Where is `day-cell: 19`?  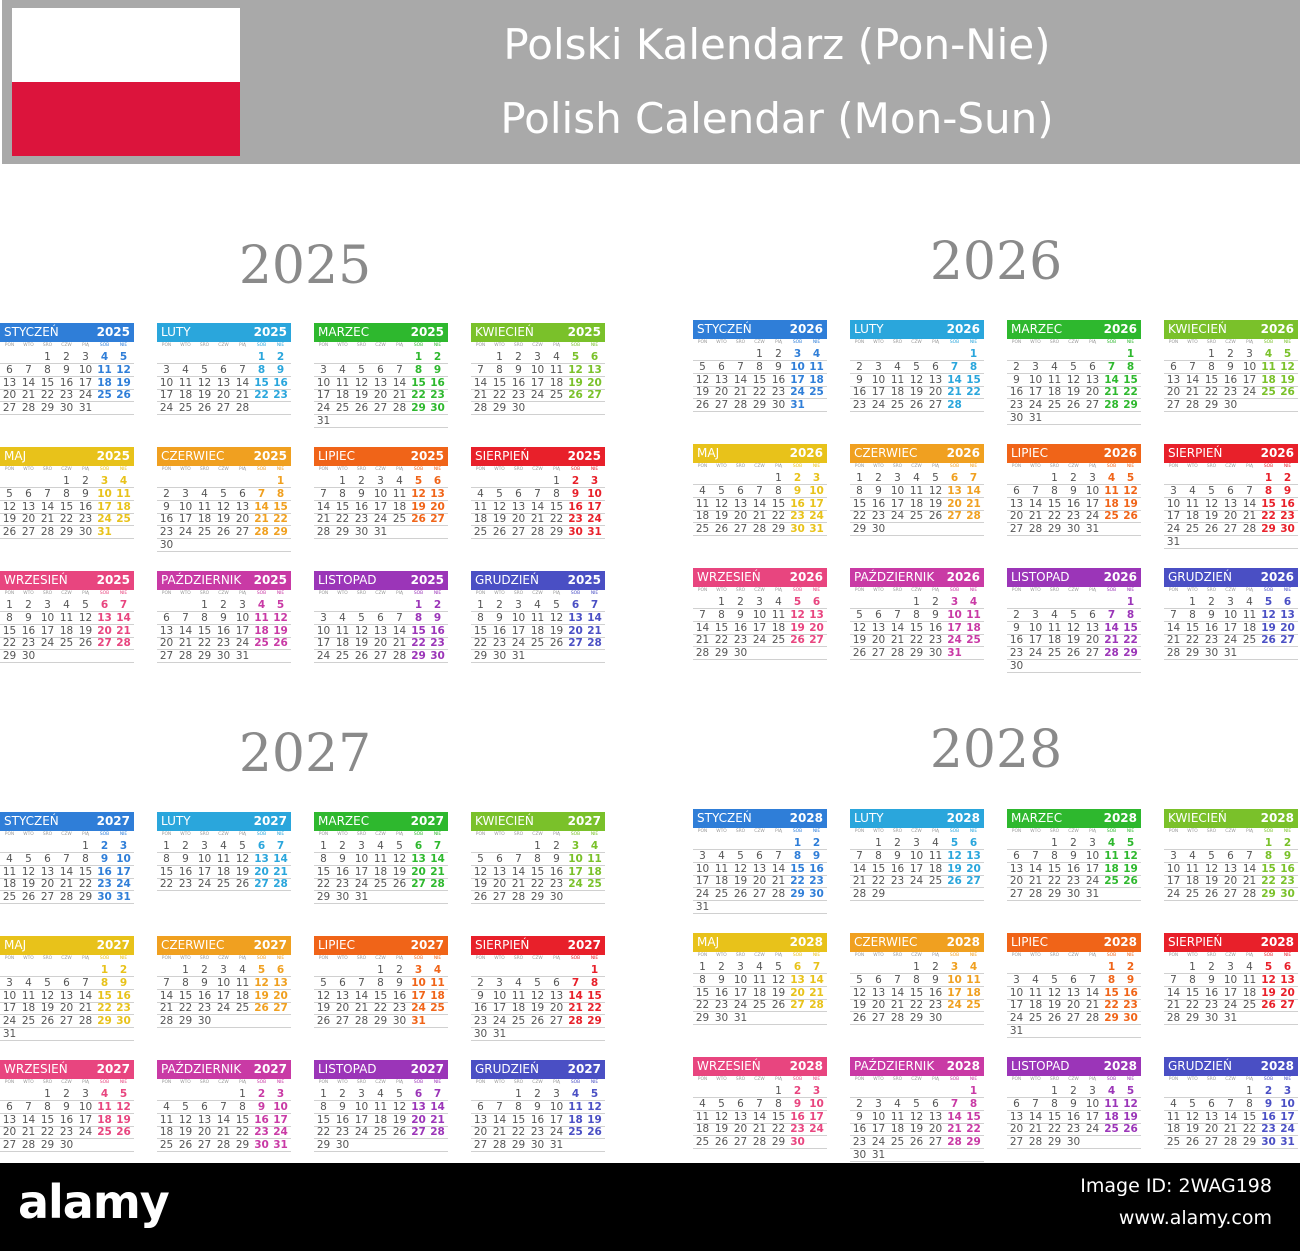
day-cell: 19 is located at coordinates (123, 382).